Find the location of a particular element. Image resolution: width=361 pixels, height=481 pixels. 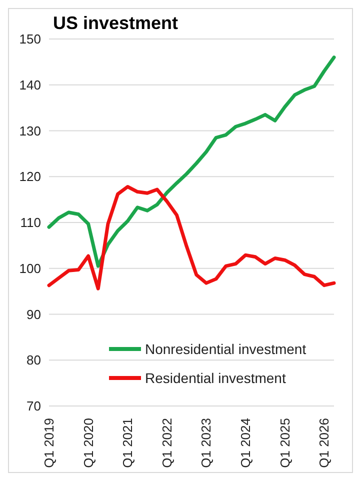

y-tick-label: 140 is located at coordinates (30, 84).